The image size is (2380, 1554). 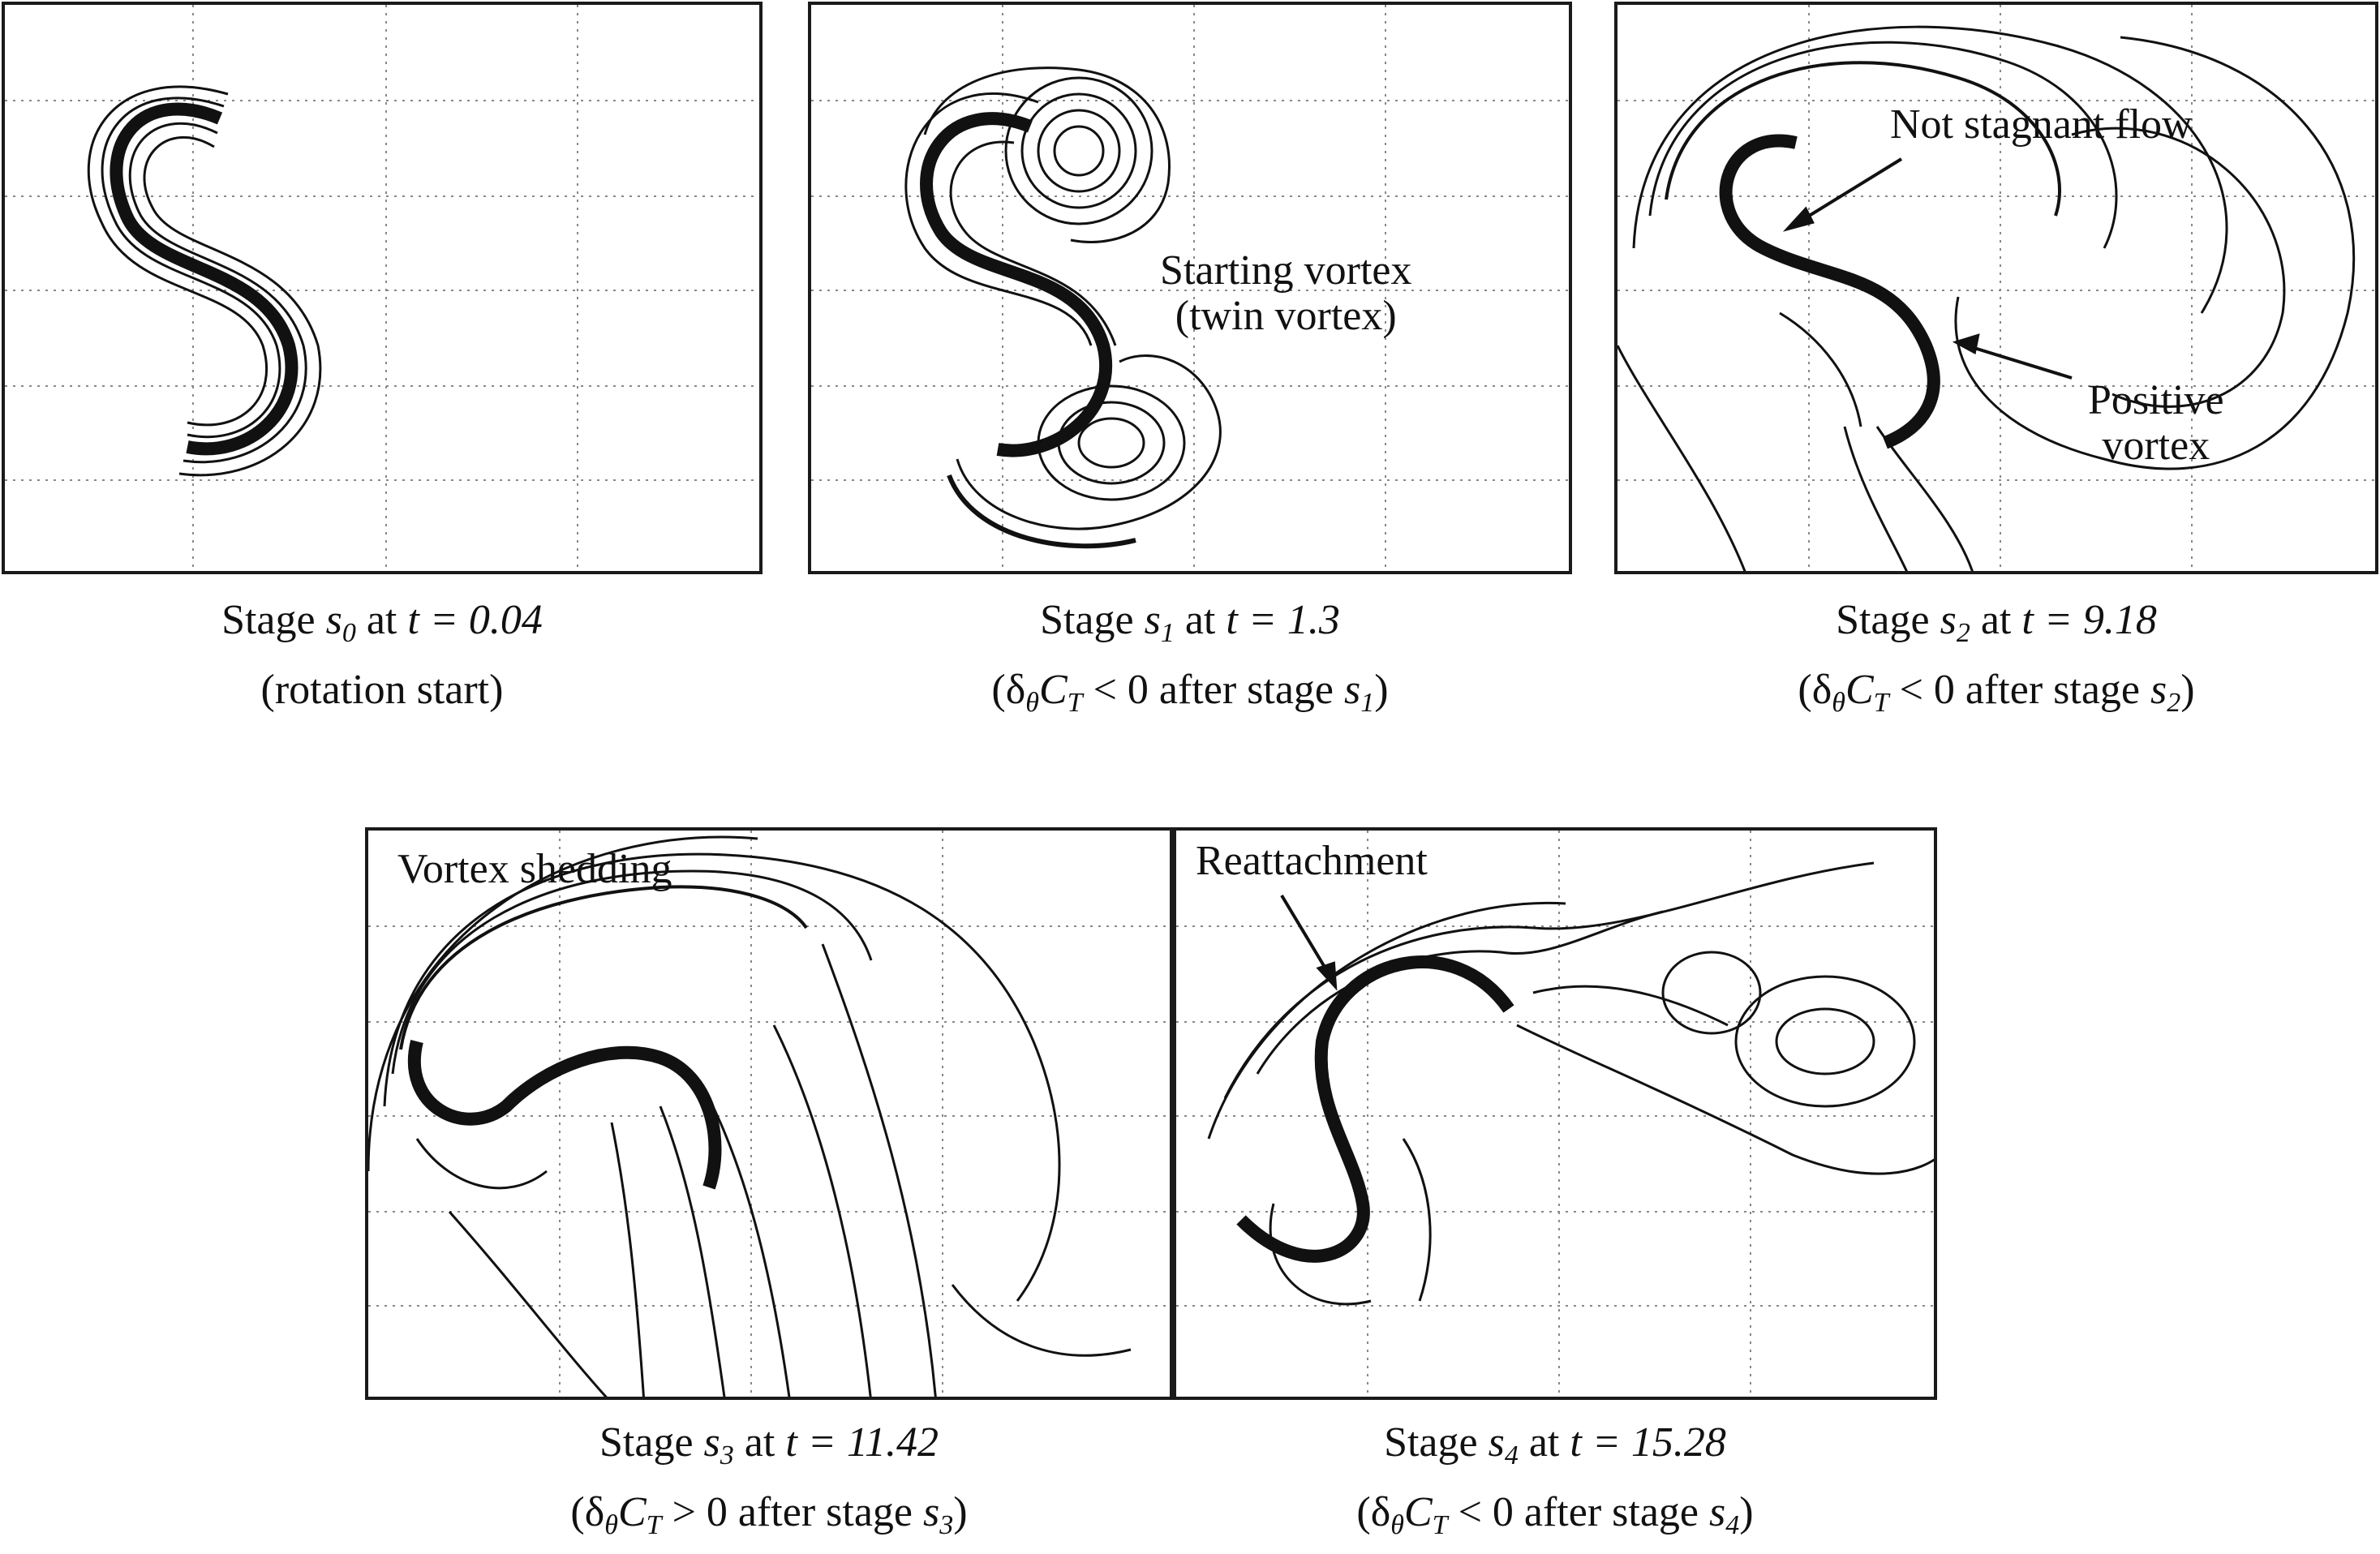 I want to click on caption-note: (δθCT > 0 after stage s3), so click(x=769, y=1514).